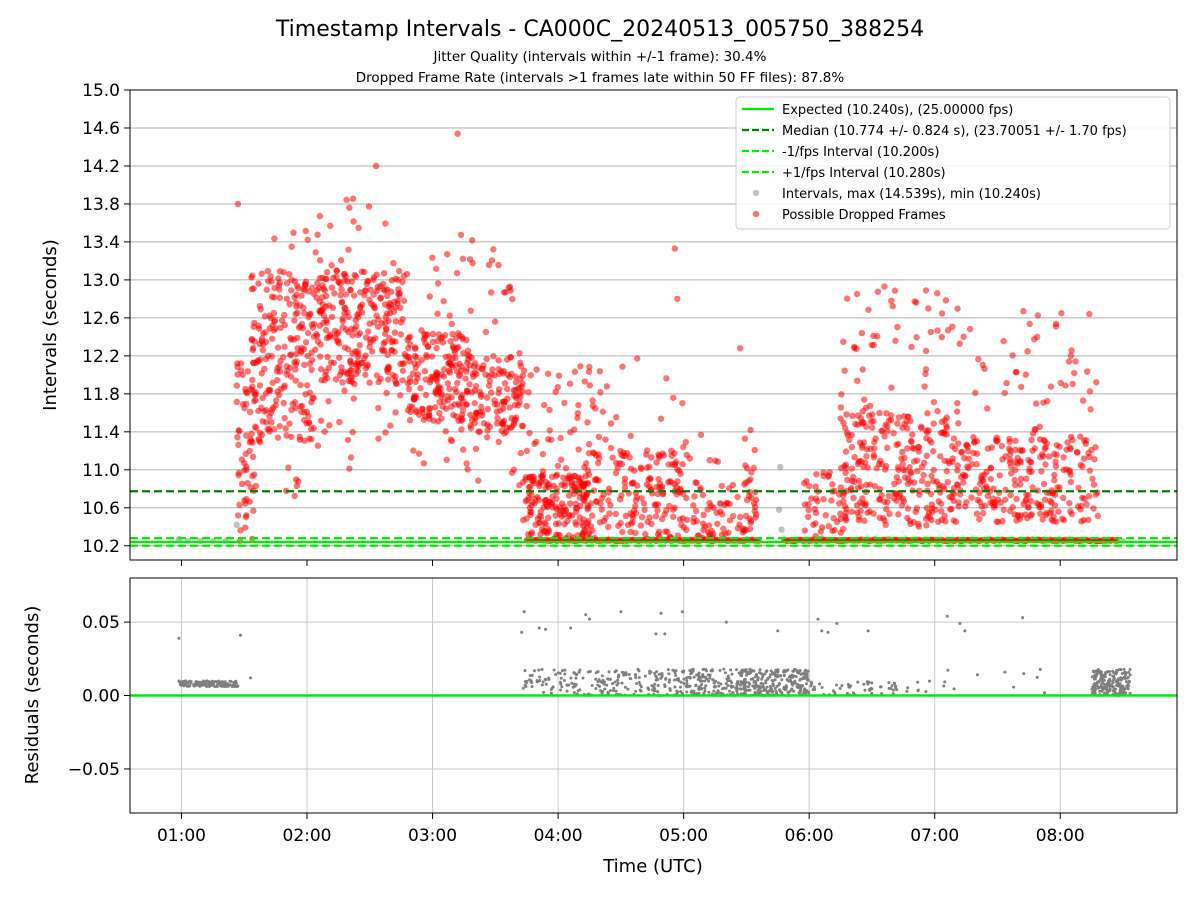 Image resolution: width=1200 pixels, height=900 pixels. Describe the element at coordinates (558, 836) in the screenshot. I see `time-x-tick-label: 04:00` at that location.